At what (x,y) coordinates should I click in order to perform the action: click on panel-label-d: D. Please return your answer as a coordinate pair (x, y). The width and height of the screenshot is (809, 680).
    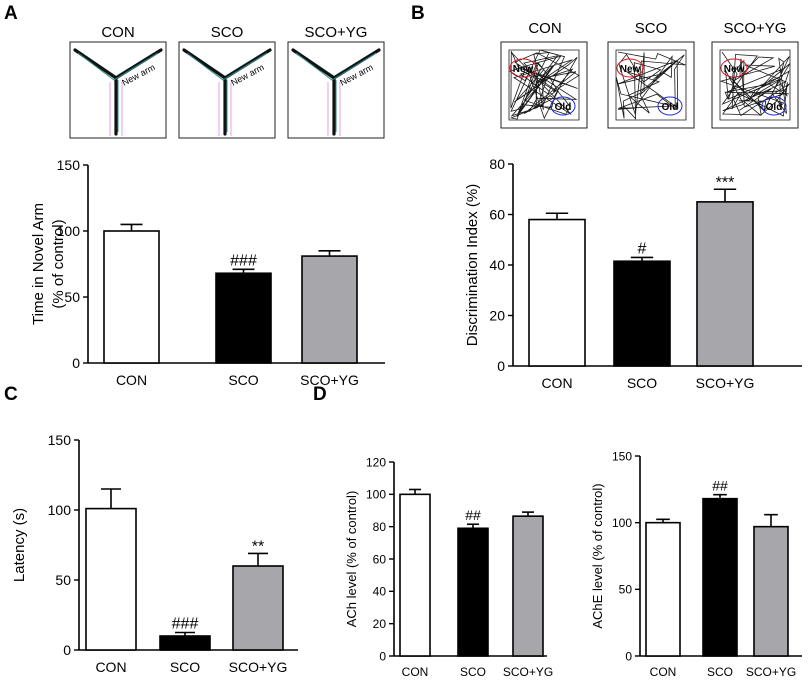
    Looking at the image, I should click on (320, 394).